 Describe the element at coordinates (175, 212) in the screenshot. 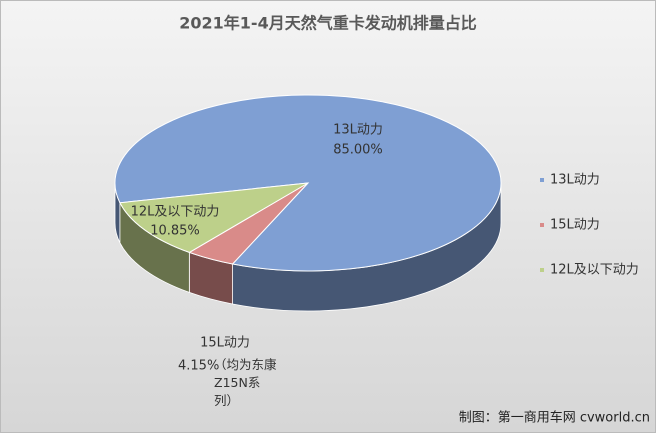

I see `data-label-name: 12L及以下动力` at that location.